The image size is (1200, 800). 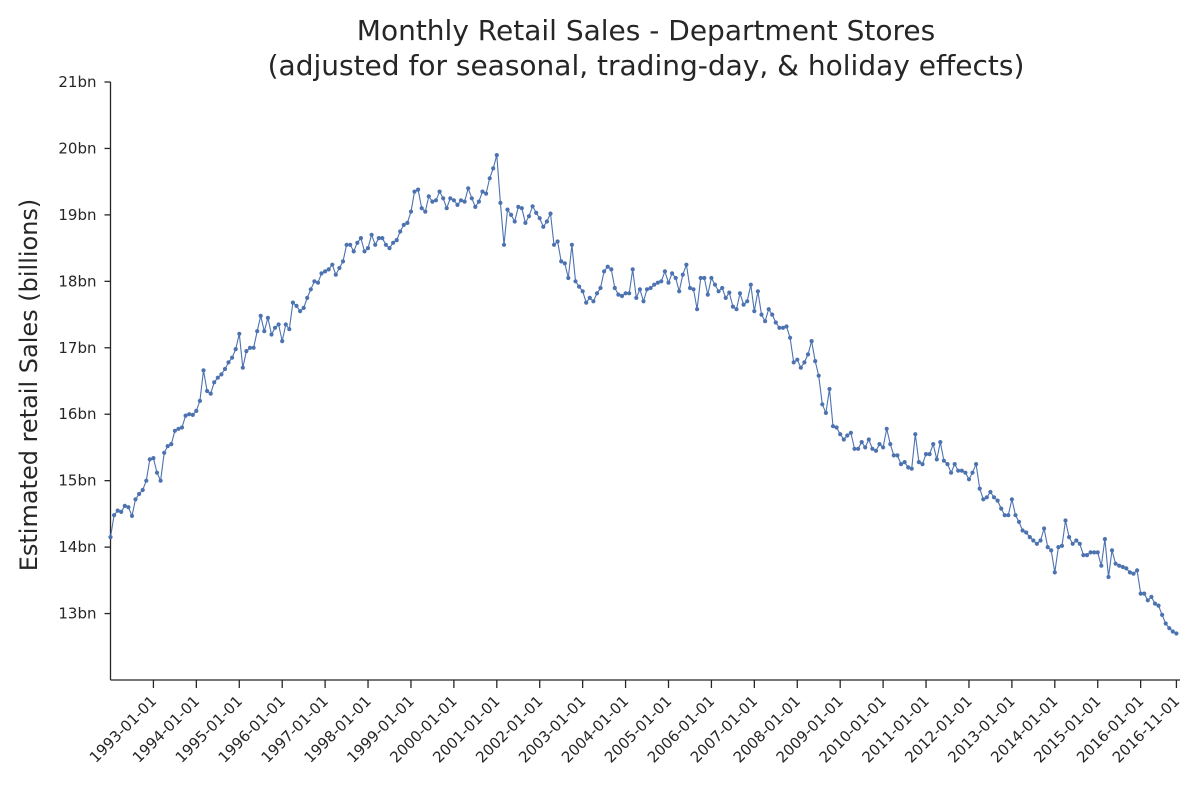 I want to click on y-tick-label: 21bn, so click(x=77, y=82).